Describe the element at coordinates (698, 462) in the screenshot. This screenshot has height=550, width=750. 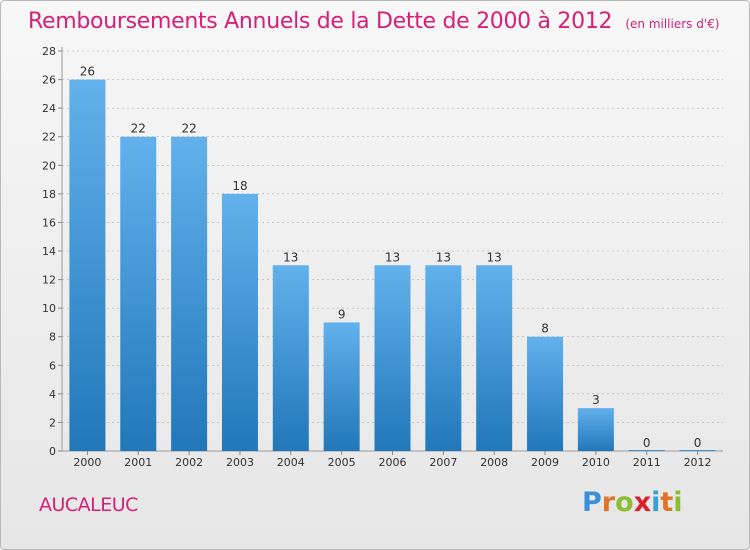
I see `x-tick-label: 2012` at that location.